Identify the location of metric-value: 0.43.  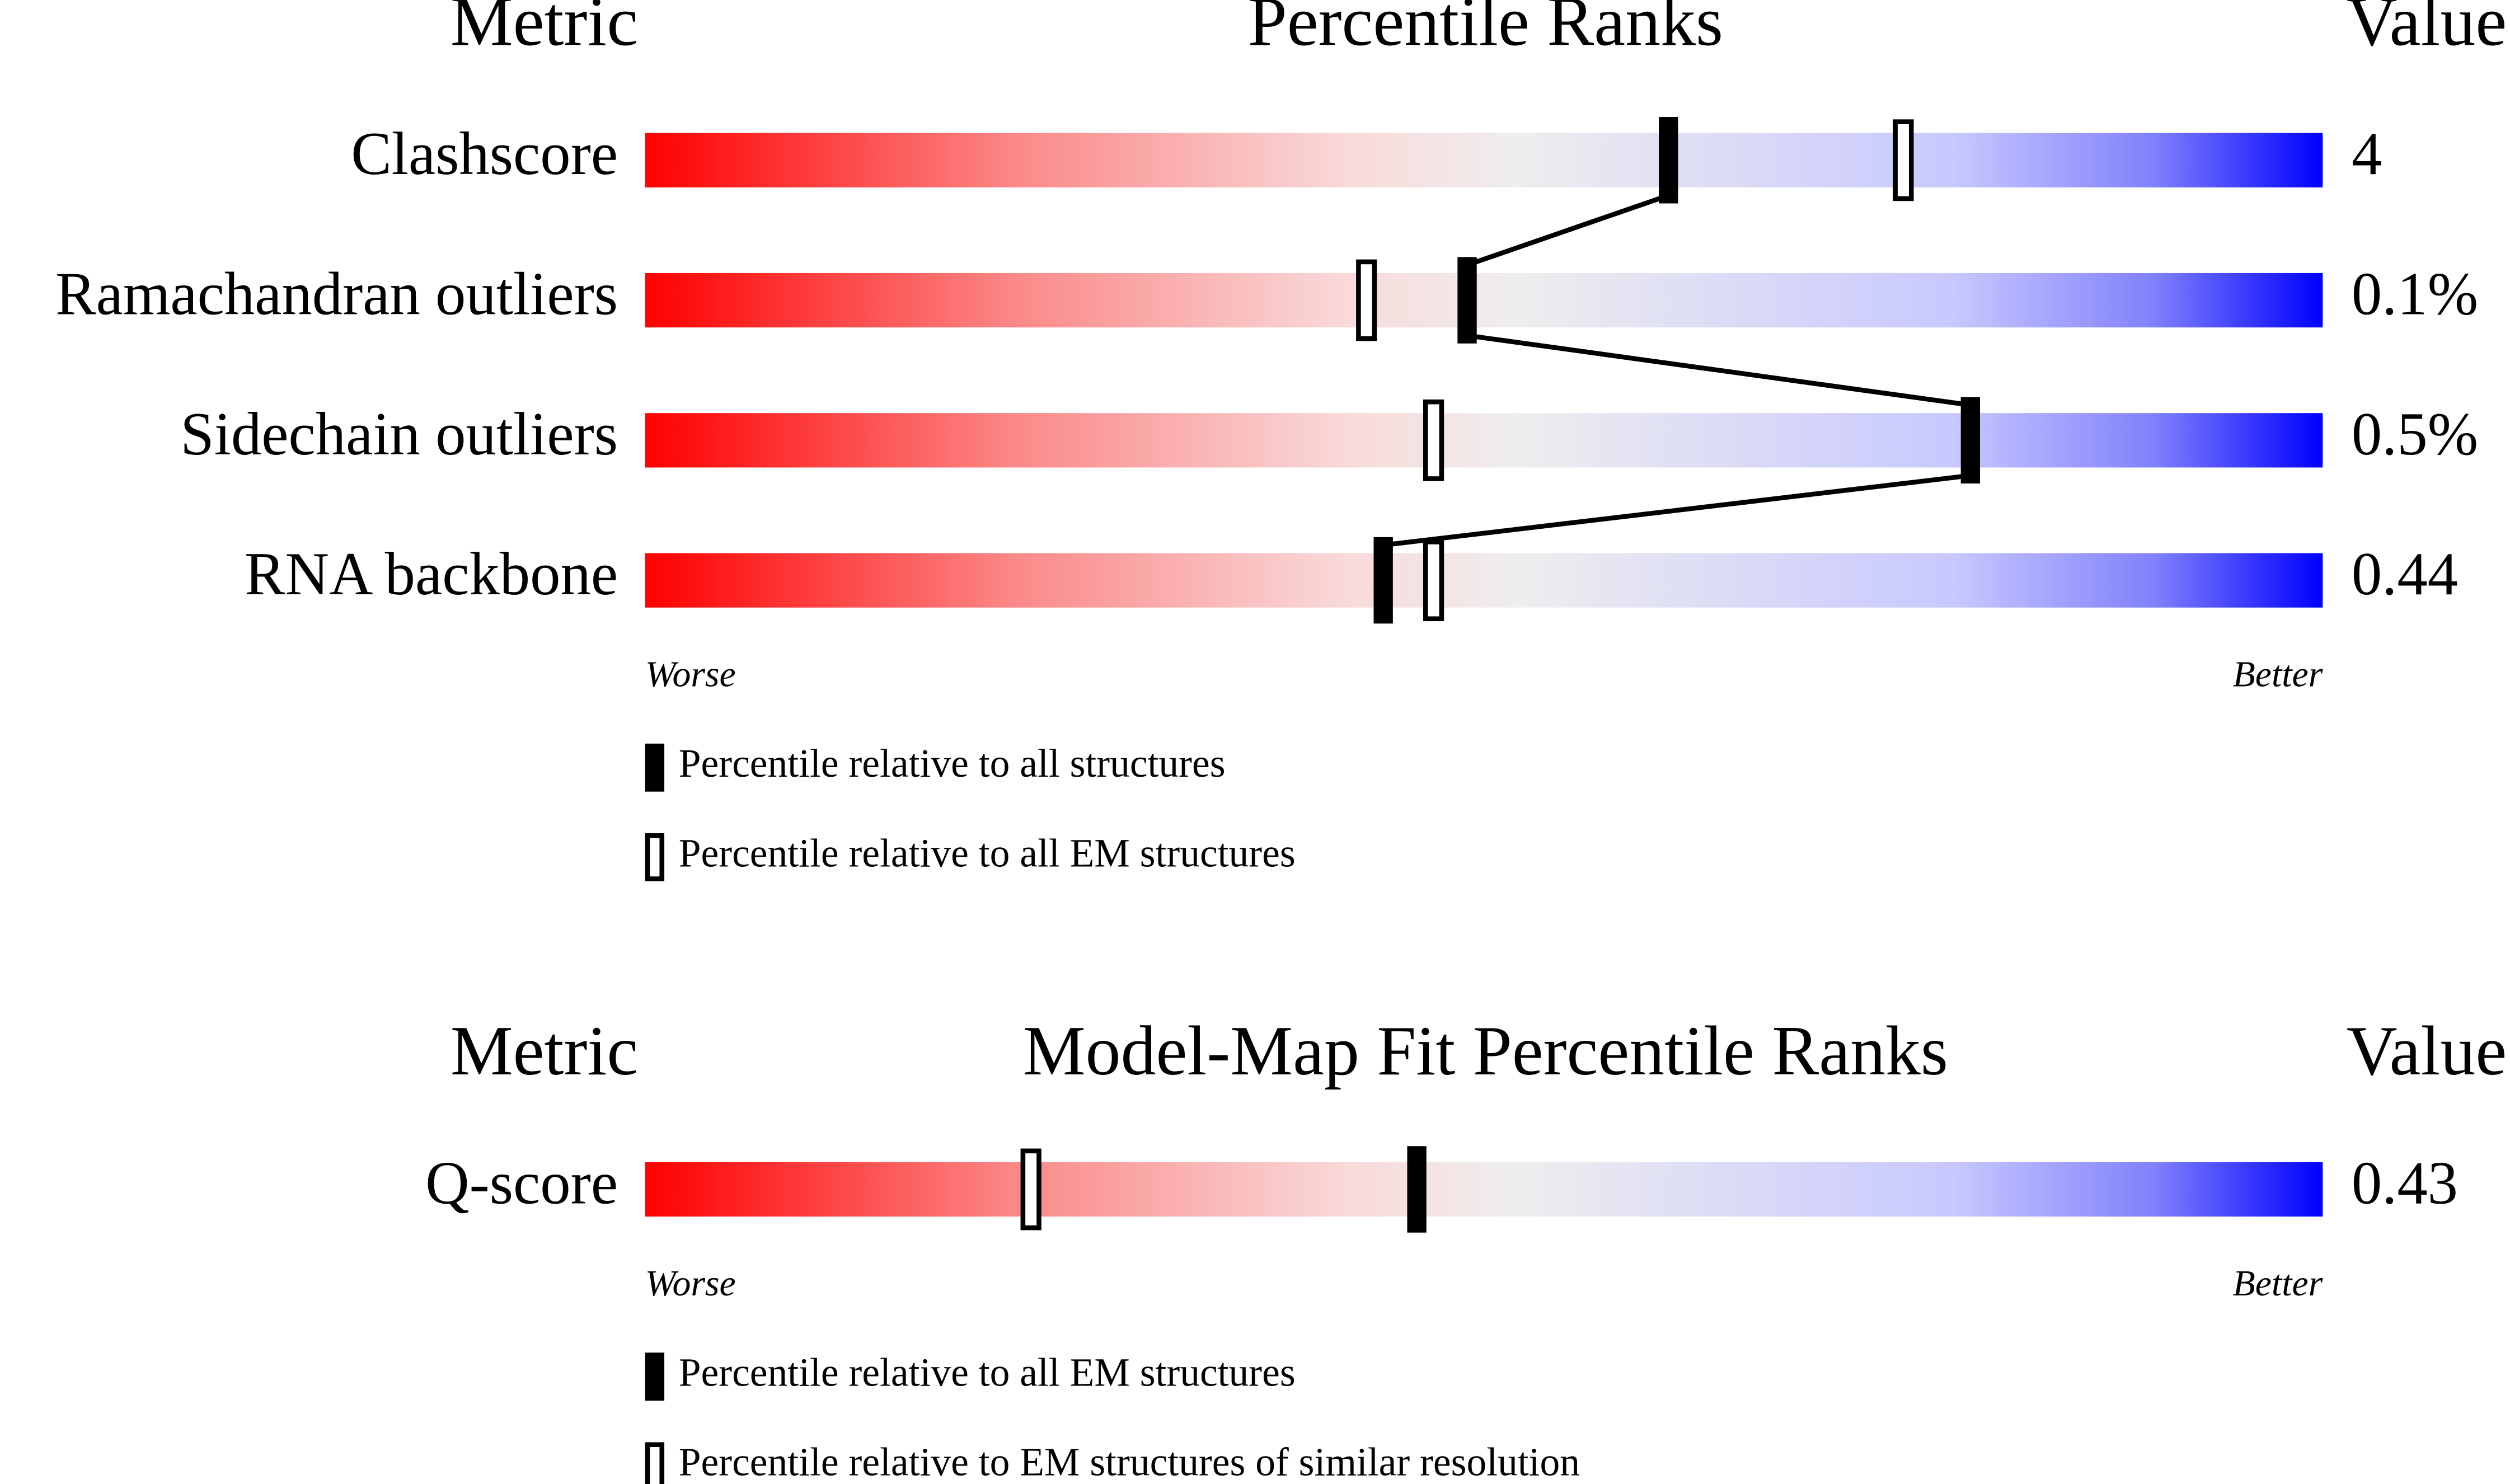
(2405, 1183).